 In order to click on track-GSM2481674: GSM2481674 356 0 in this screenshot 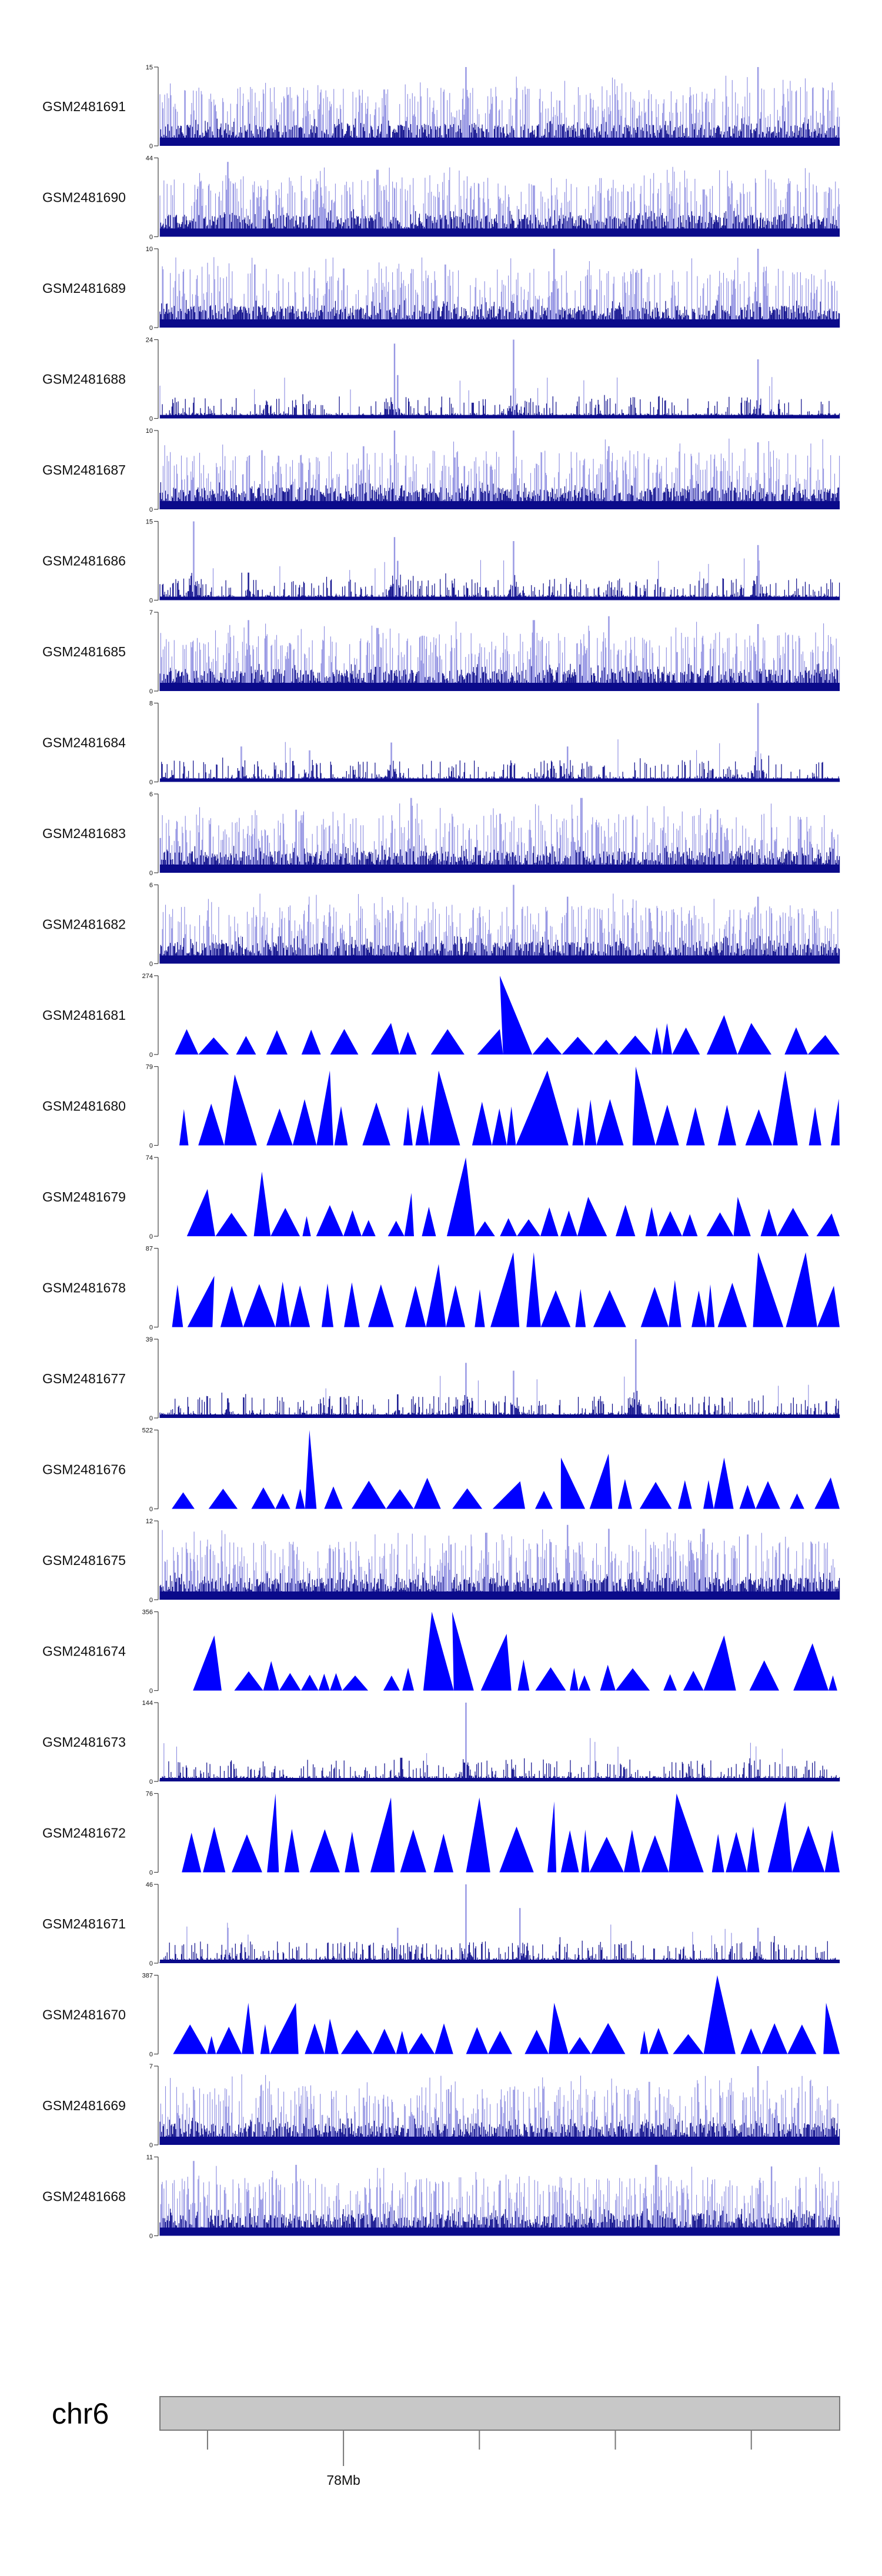, I will do `click(439, 1652)`.